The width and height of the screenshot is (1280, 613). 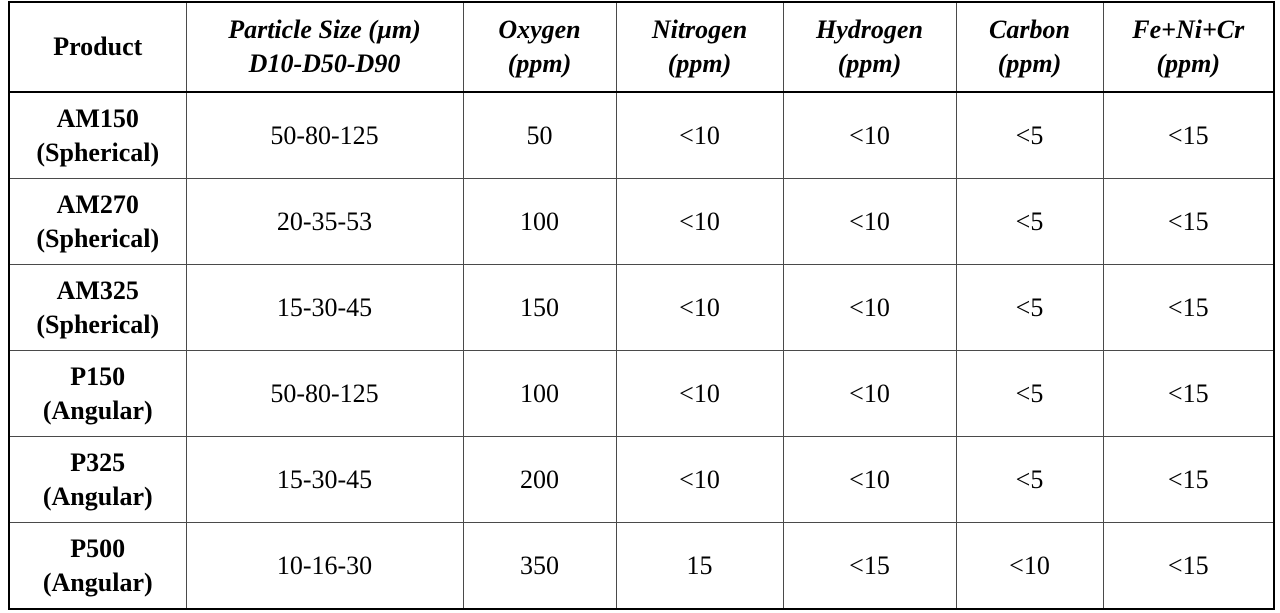 What do you see at coordinates (539, 479) in the screenshot?
I see `oxygen-cell: 200` at bounding box center [539, 479].